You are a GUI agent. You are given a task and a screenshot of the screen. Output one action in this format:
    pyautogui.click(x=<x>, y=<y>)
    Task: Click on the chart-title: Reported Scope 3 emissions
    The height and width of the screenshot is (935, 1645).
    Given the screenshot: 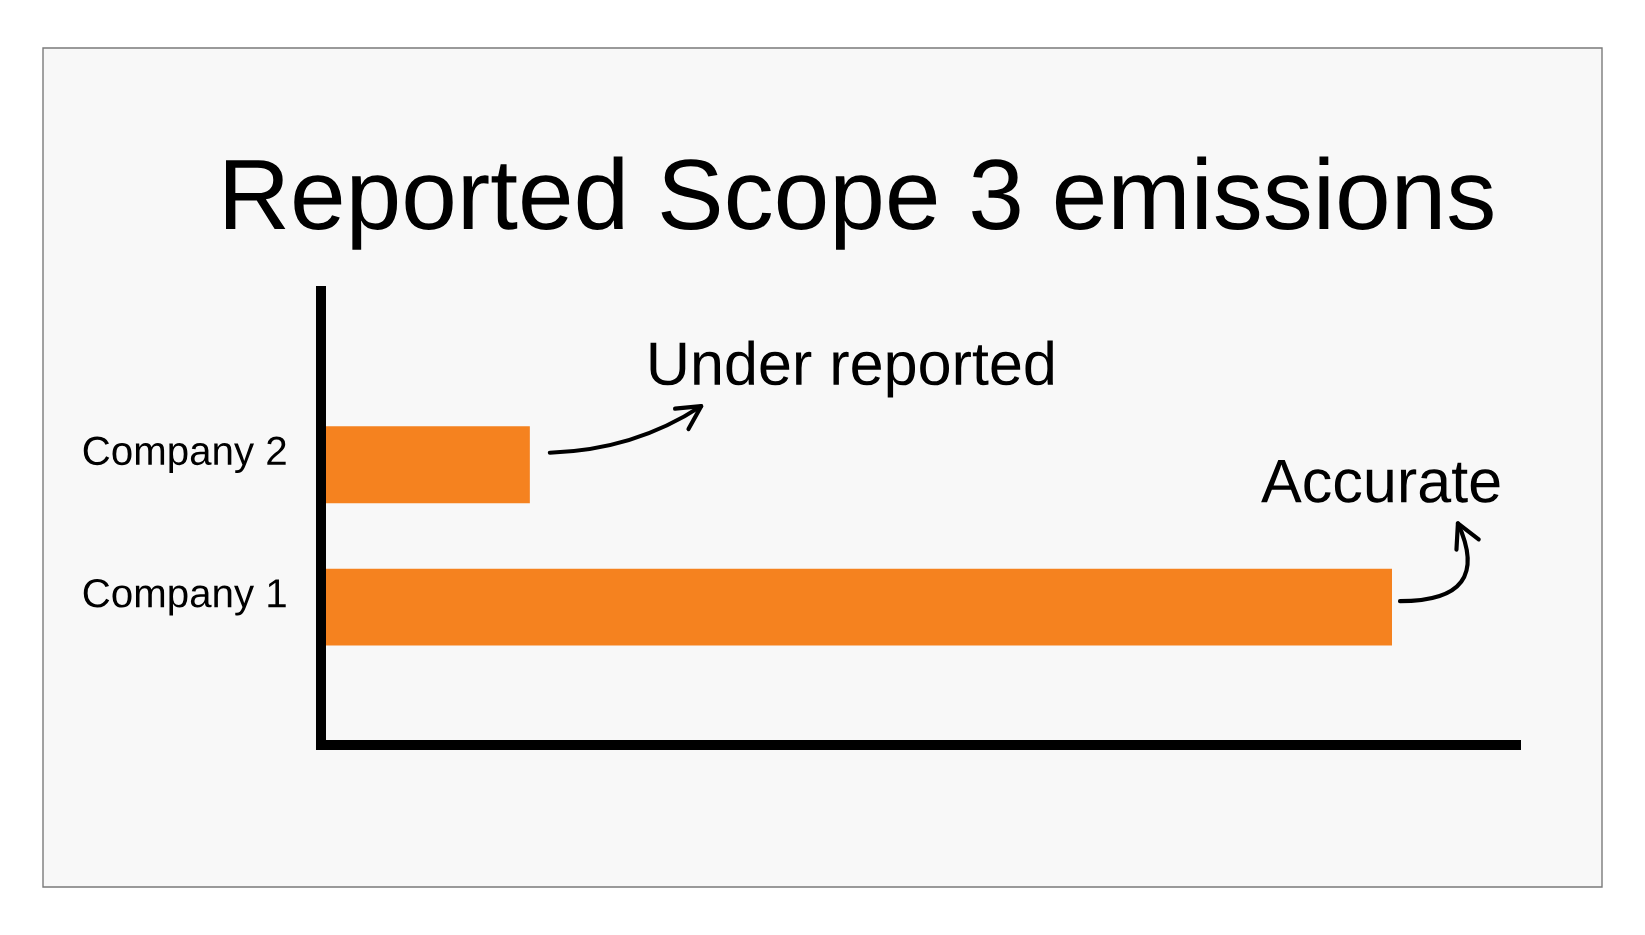 What is the action you would take?
    pyautogui.click(x=859, y=203)
    